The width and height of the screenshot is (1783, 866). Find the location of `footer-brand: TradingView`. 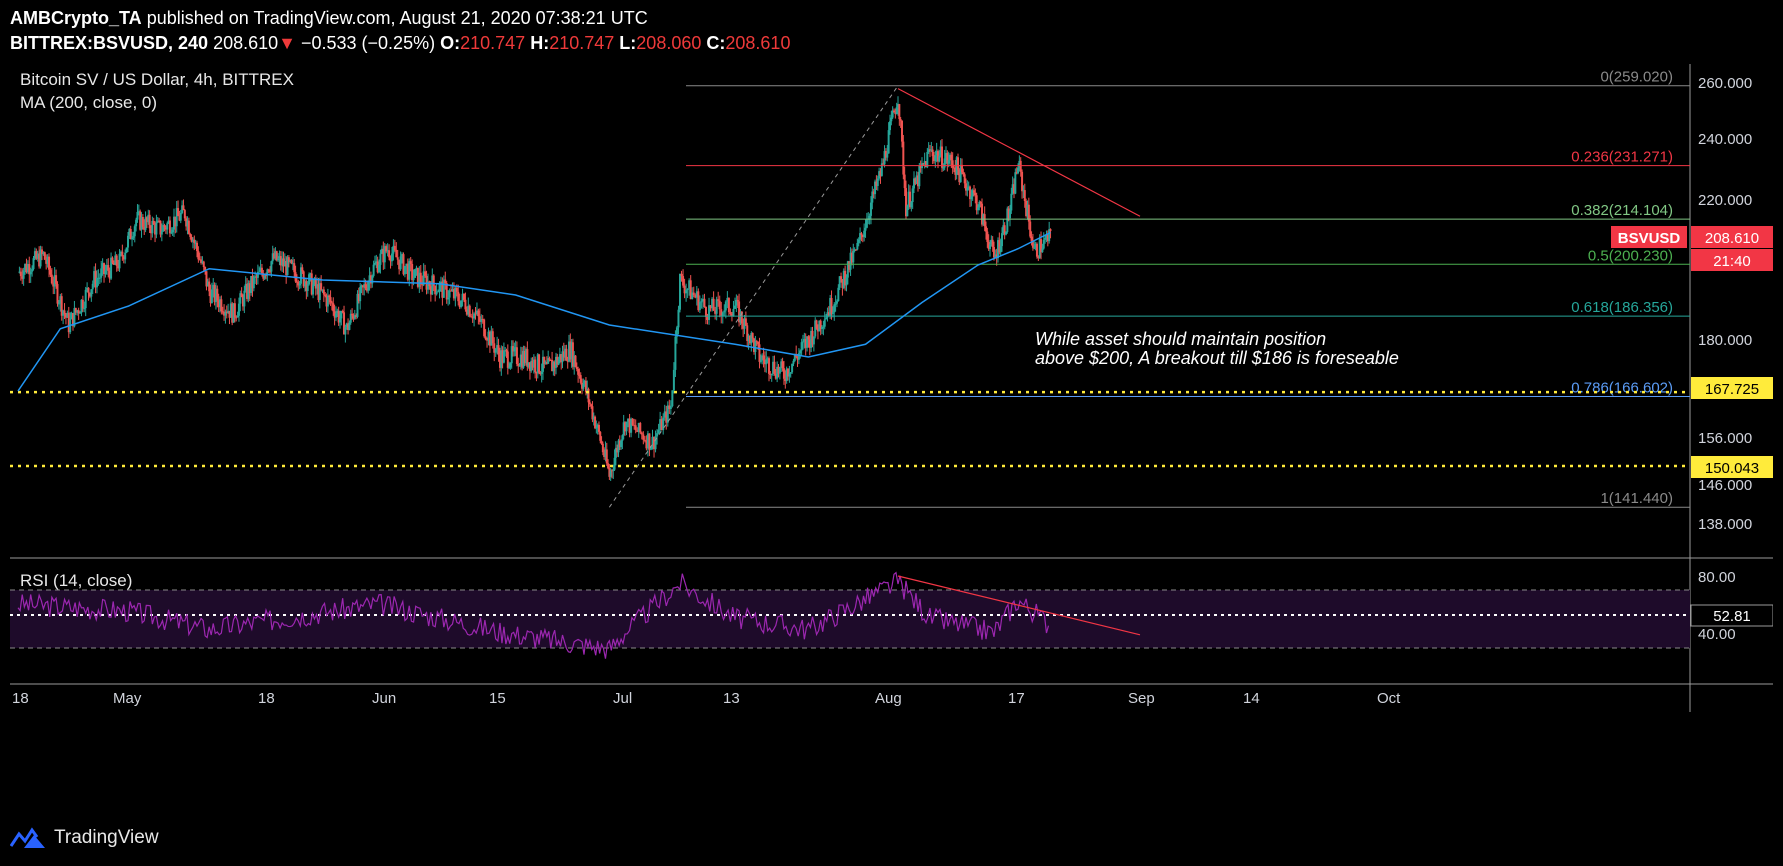

footer-brand: TradingView is located at coordinates (106, 837).